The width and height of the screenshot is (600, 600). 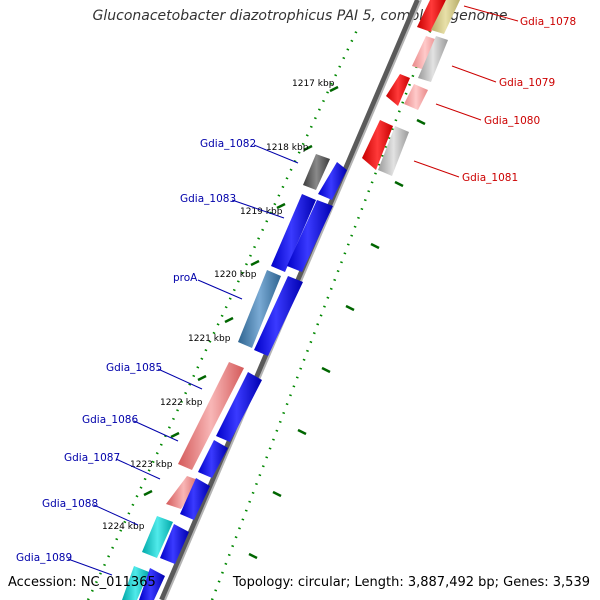 What do you see at coordinates (123, 527) in the screenshot?
I see `tick-label: 1224 kbp` at bounding box center [123, 527].